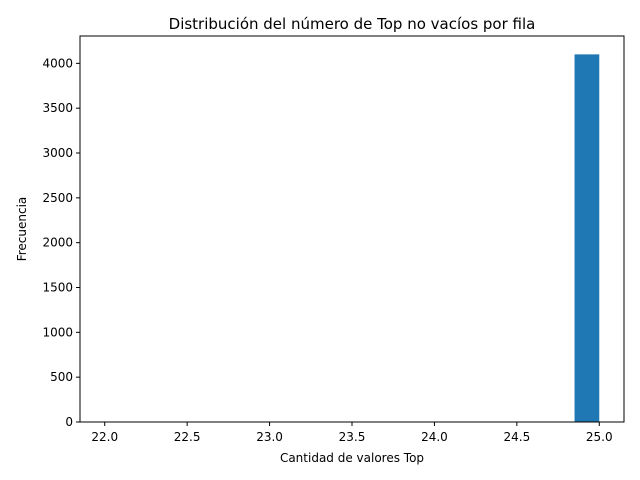 The height and width of the screenshot is (480, 640). What do you see at coordinates (61, 377) in the screenshot?
I see `y-tick-label: 500` at bounding box center [61, 377].